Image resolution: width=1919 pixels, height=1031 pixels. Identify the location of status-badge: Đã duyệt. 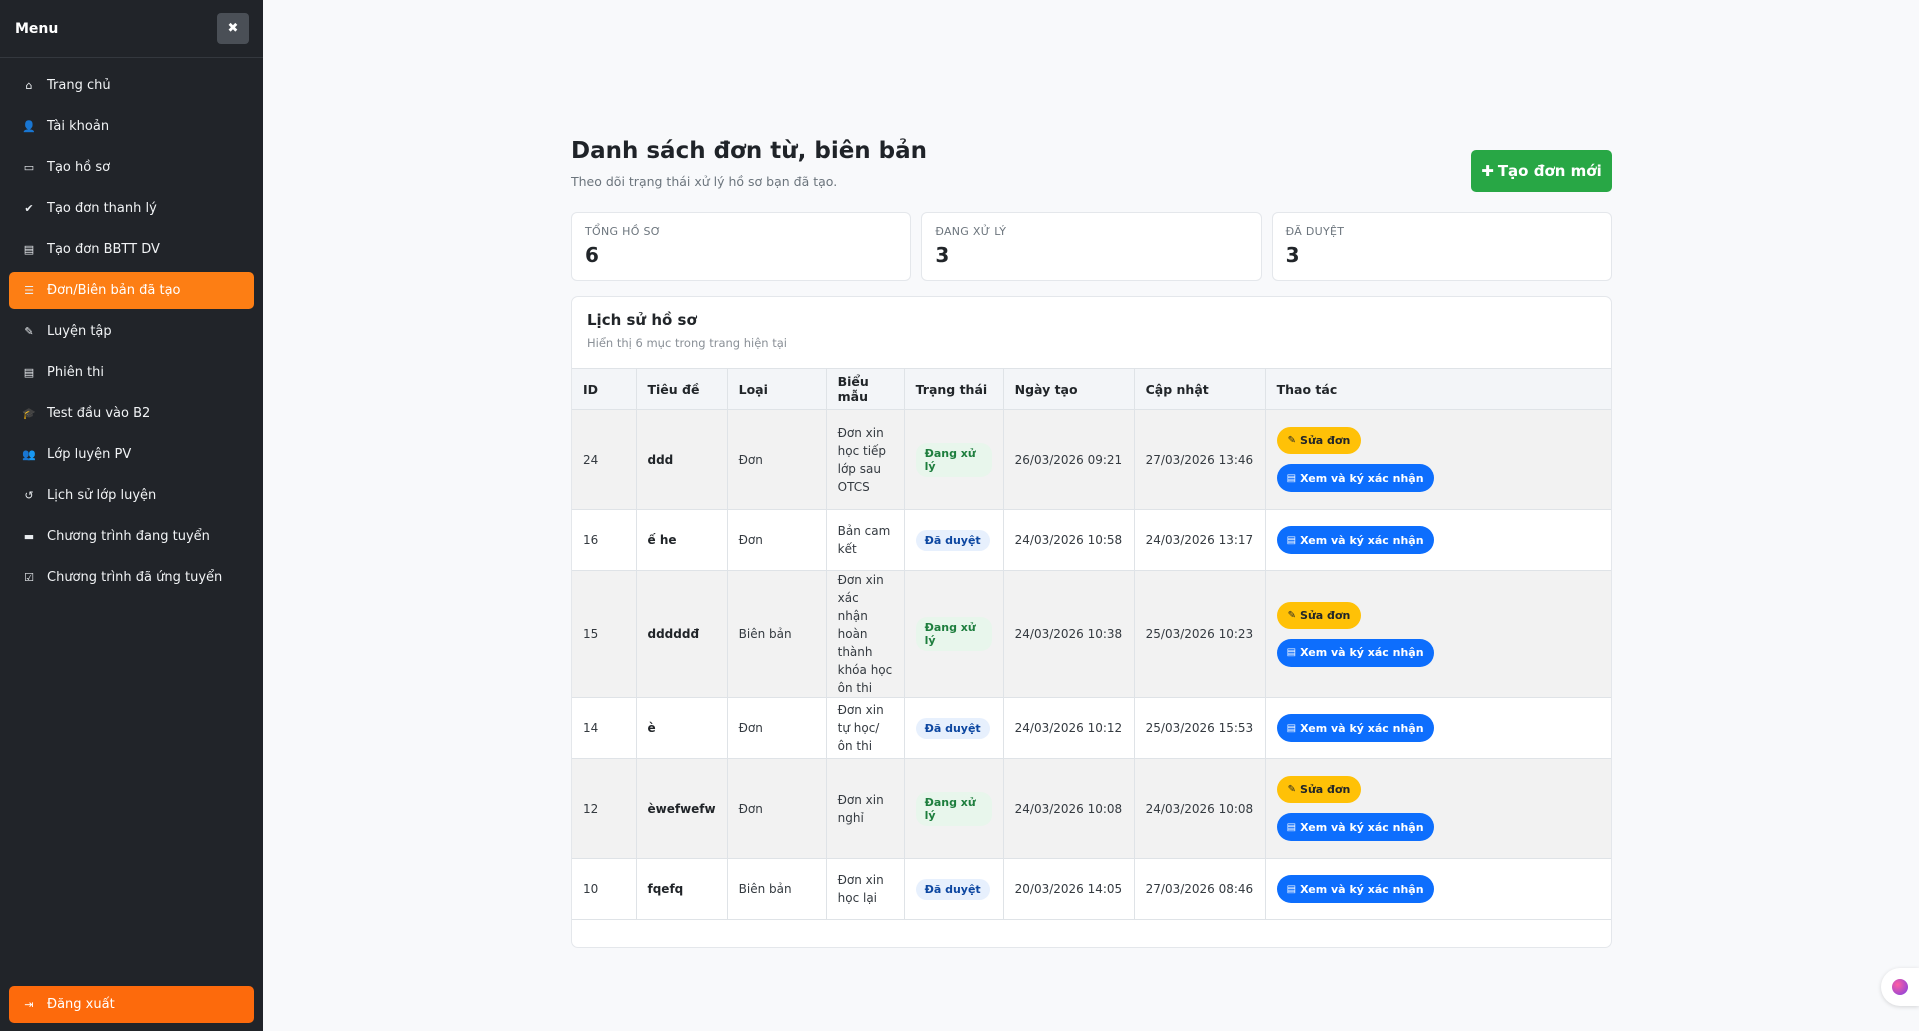
(952, 540).